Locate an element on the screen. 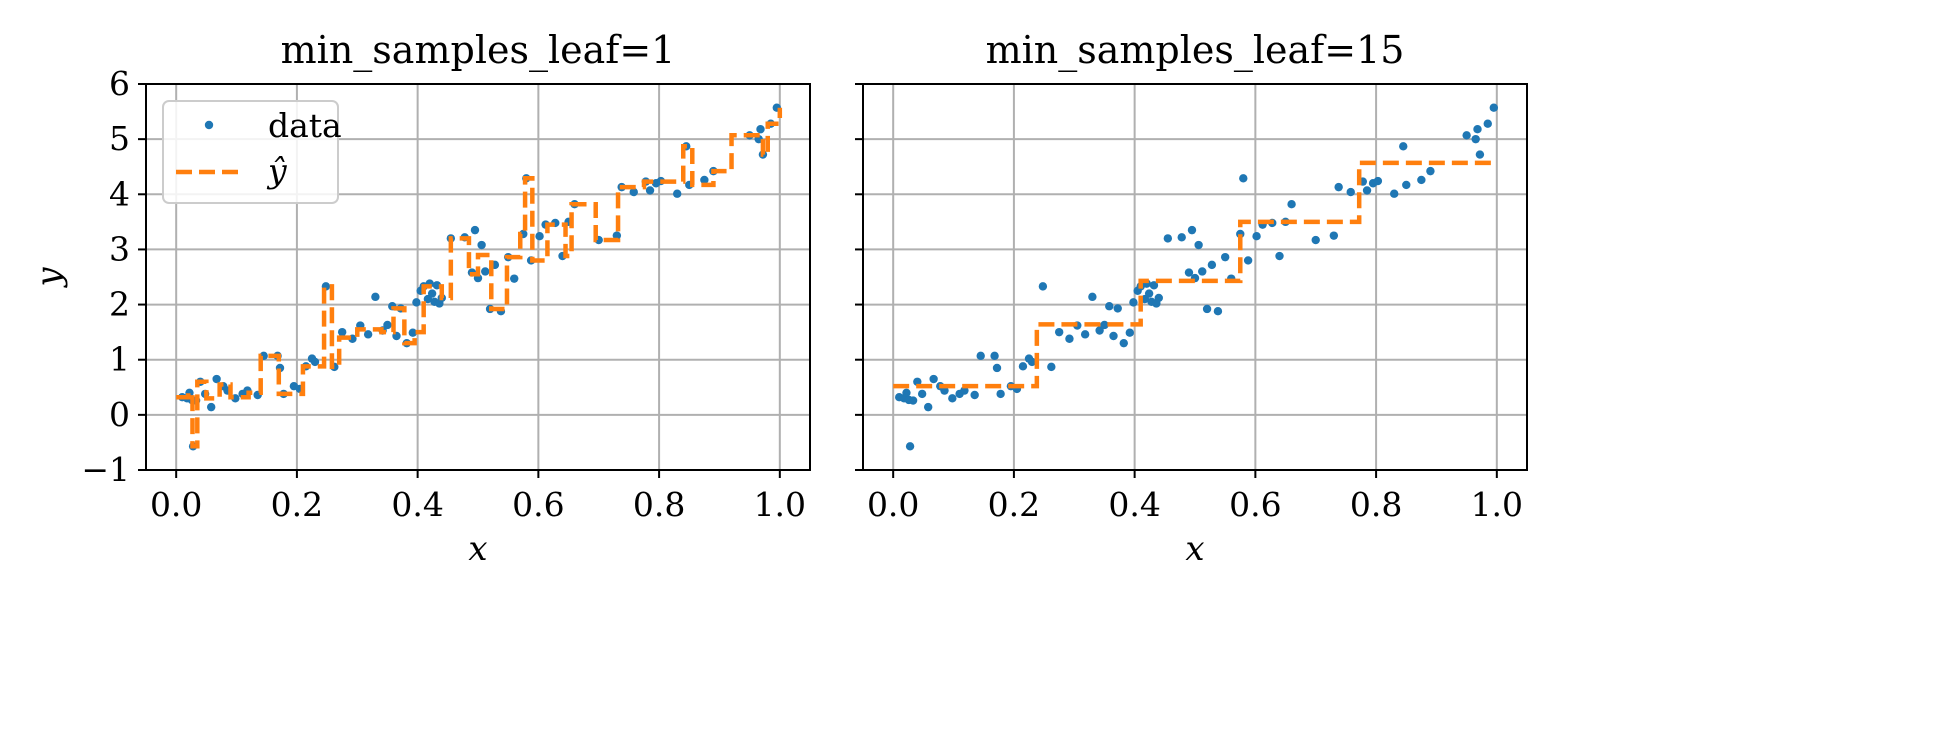 This screenshot has height=750, width=1950. y-tick-label: 1 is located at coordinates (119, 359).